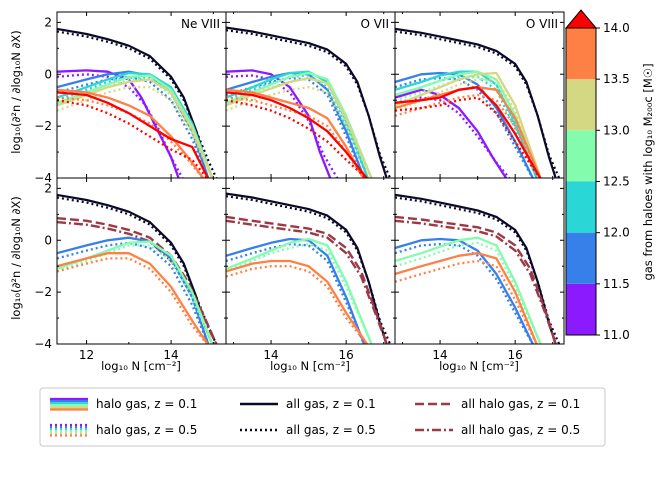 This screenshot has width=665, height=480. Describe the element at coordinates (310, 366) in the screenshot. I see `x-axis-label-col2: log₁₀ N [cm⁻²]` at that location.